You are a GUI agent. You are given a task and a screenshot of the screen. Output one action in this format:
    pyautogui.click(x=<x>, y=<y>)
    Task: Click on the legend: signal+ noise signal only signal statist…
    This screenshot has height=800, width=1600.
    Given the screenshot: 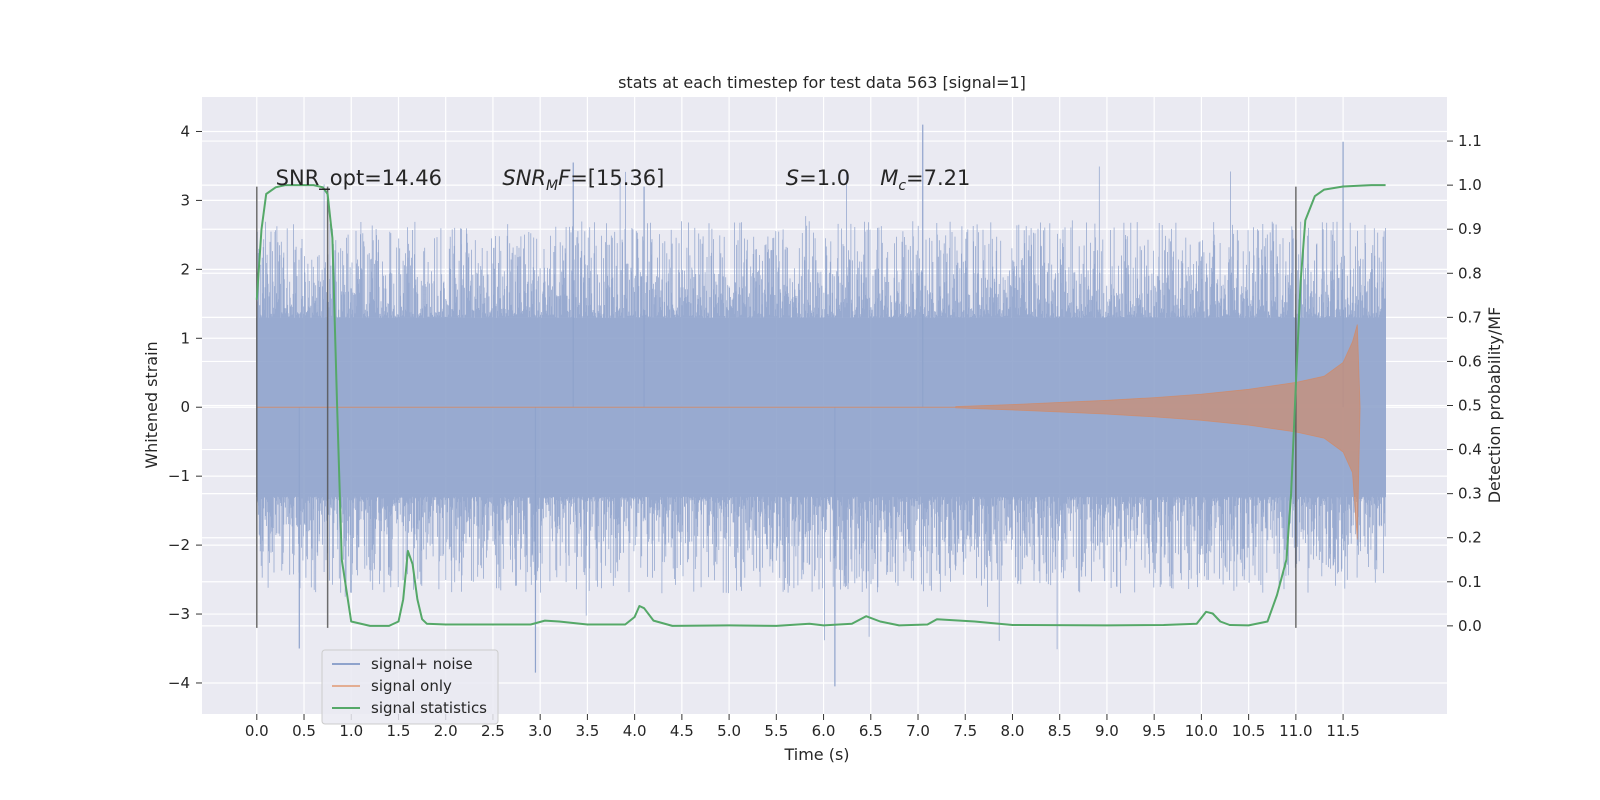 What is the action you would take?
    pyautogui.click(x=410, y=687)
    